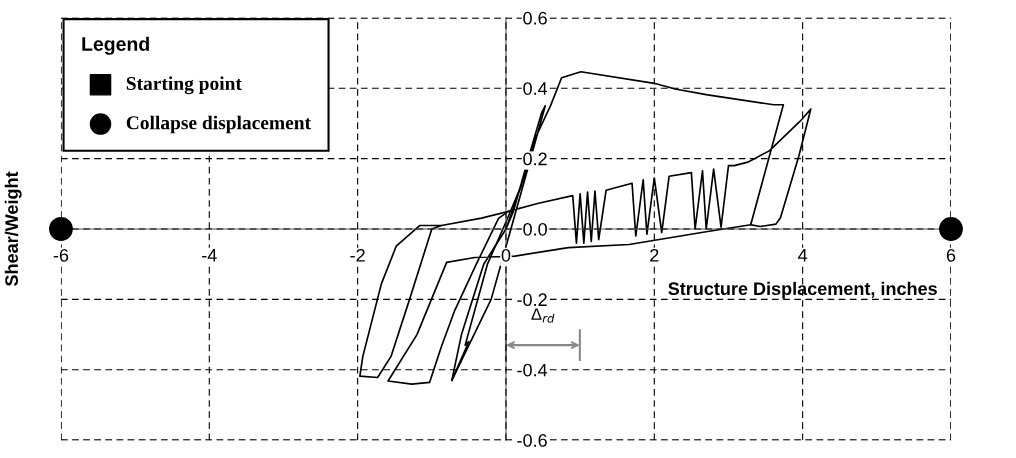  What do you see at coordinates (532, 440) in the screenshot?
I see `y-tick-label: -0.6` at bounding box center [532, 440].